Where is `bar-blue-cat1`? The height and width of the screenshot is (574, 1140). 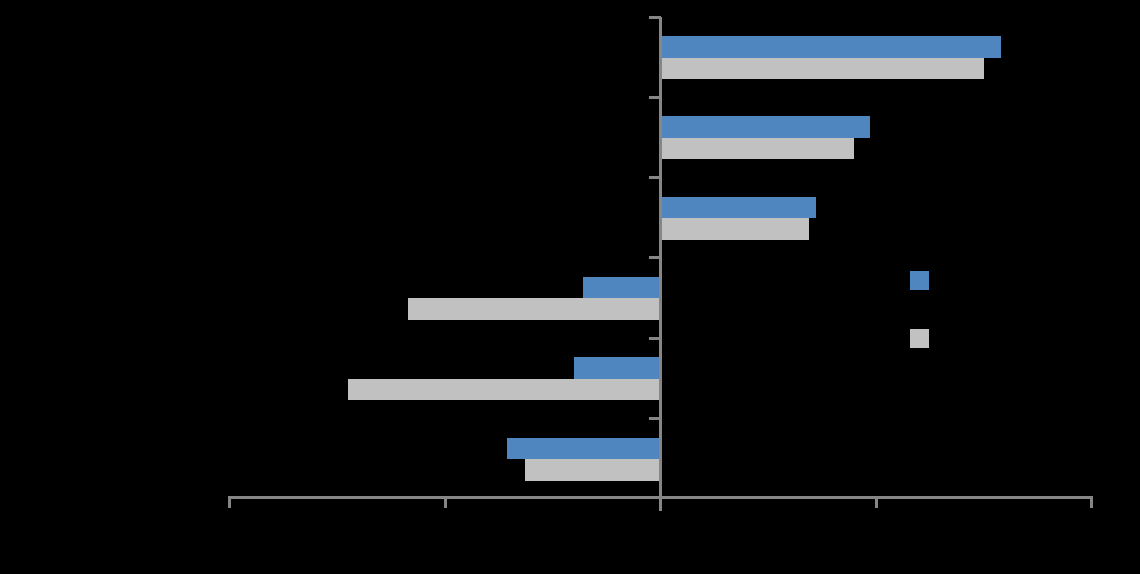 bar-blue-cat1 is located at coordinates (765, 127).